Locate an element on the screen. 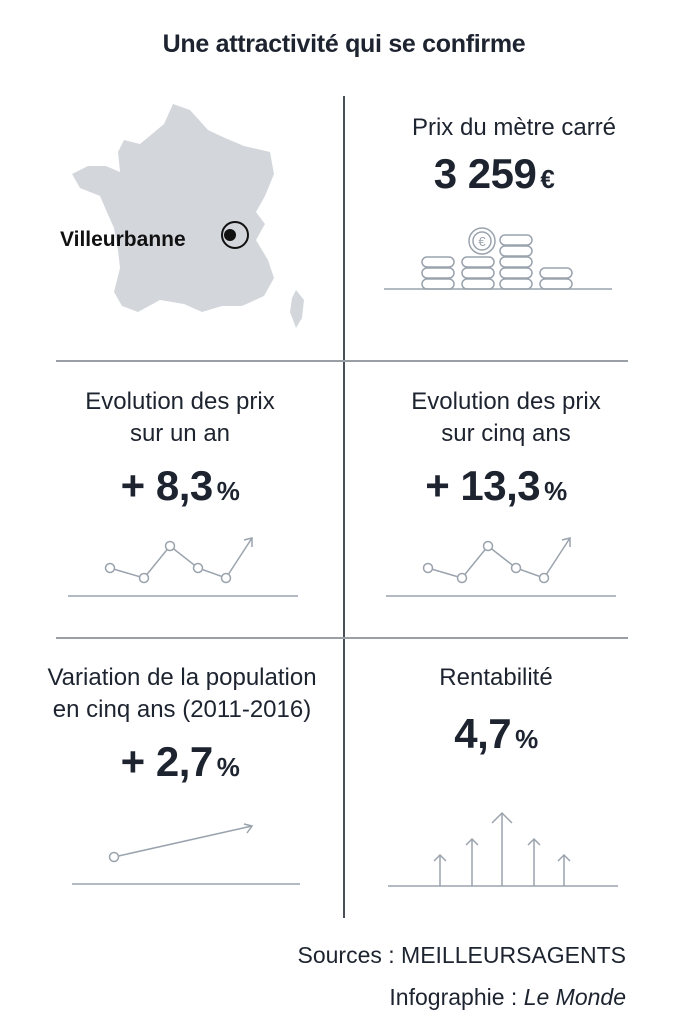  france-map-icon is located at coordinates (188, 216).